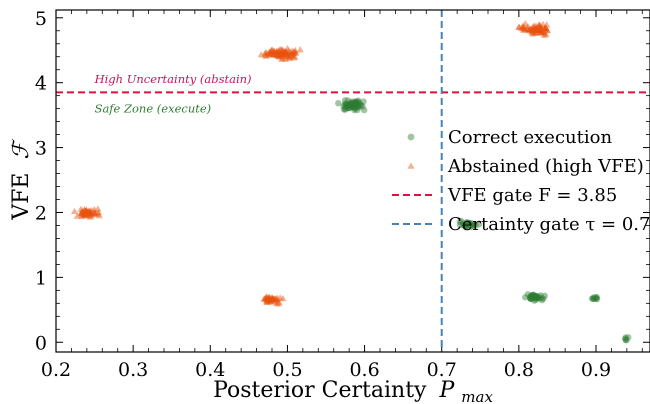 The image size is (650, 404). What do you see at coordinates (353, 391) in the screenshot?
I see `x-axis-label: Posterior Certainty P max` at bounding box center [353, 391].